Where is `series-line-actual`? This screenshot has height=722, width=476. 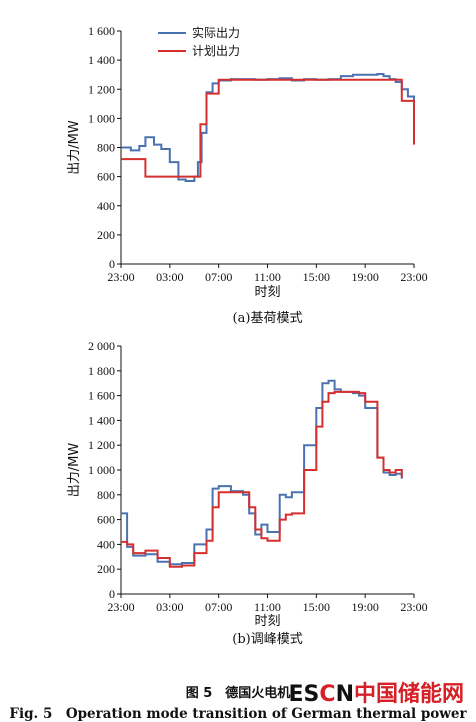 series-line-actual is located at coordinates (268, 127).